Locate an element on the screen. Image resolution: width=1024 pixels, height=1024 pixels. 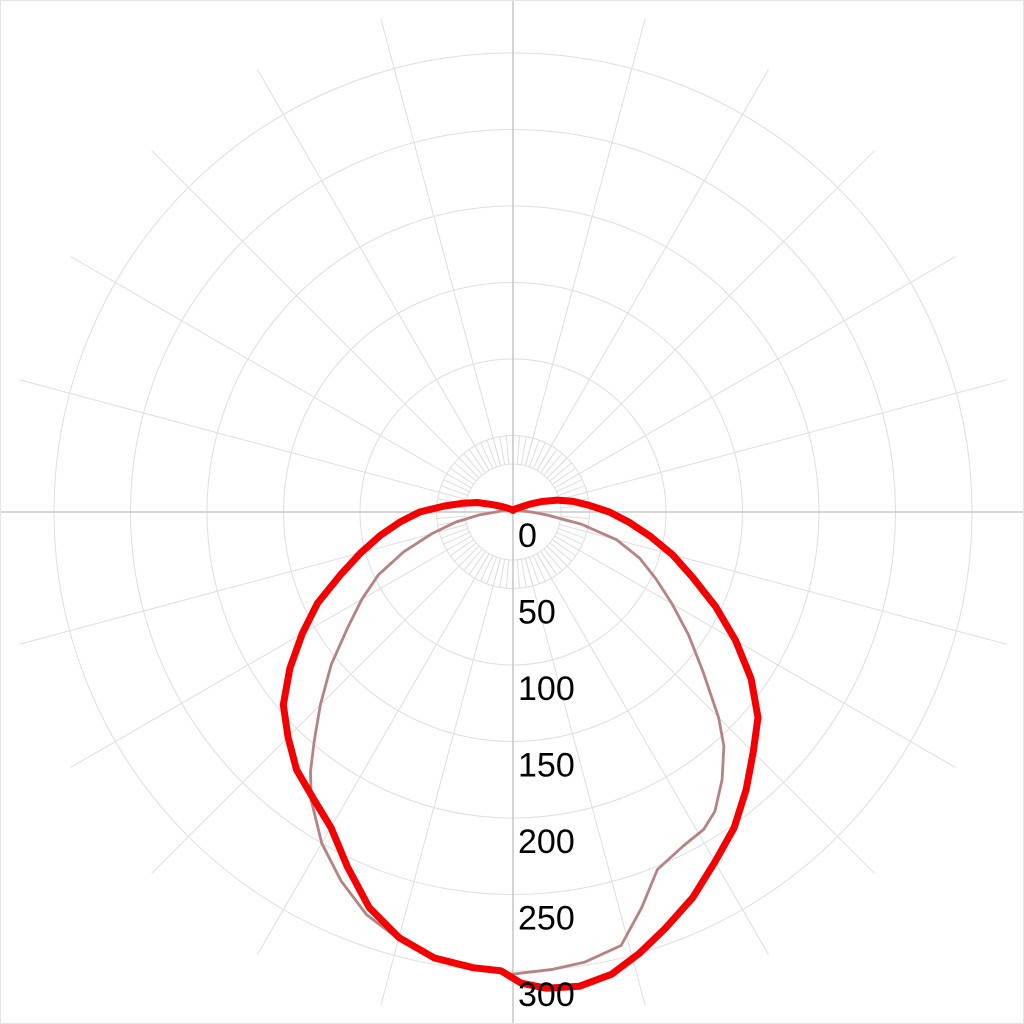
radial-tick-label: 150 is located at coordinates (546, 766).